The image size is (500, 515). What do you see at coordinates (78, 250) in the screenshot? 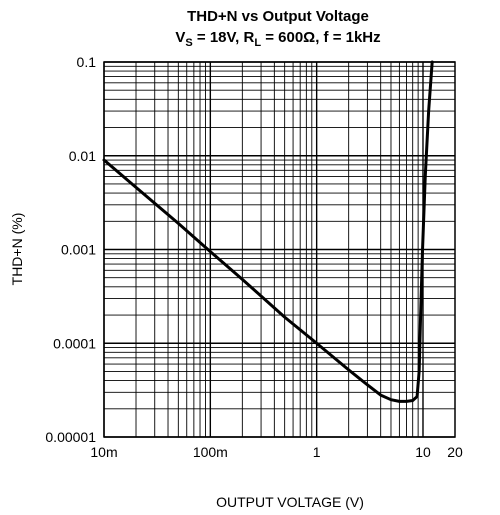
I see `y-tick-label: 0.001` at bounding box center [78, 250].